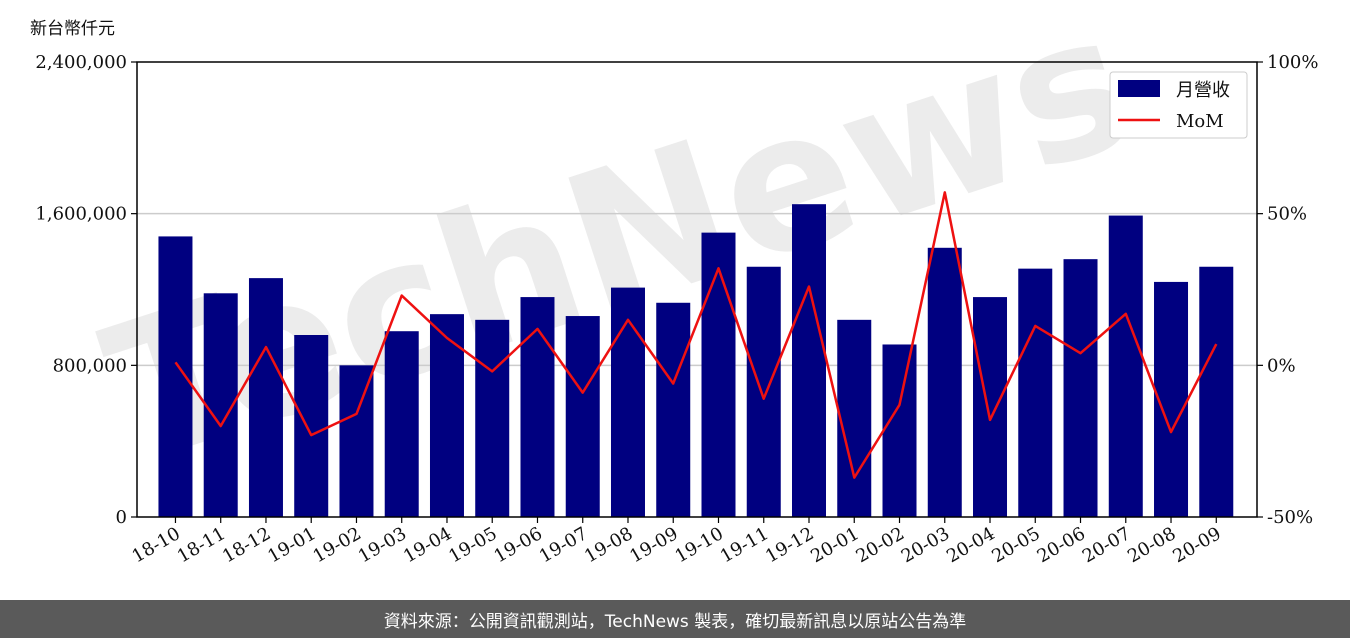 This screenshot has width=1350, height=638. I want to click on x-tick-label: 19-08, so click(608, 545).